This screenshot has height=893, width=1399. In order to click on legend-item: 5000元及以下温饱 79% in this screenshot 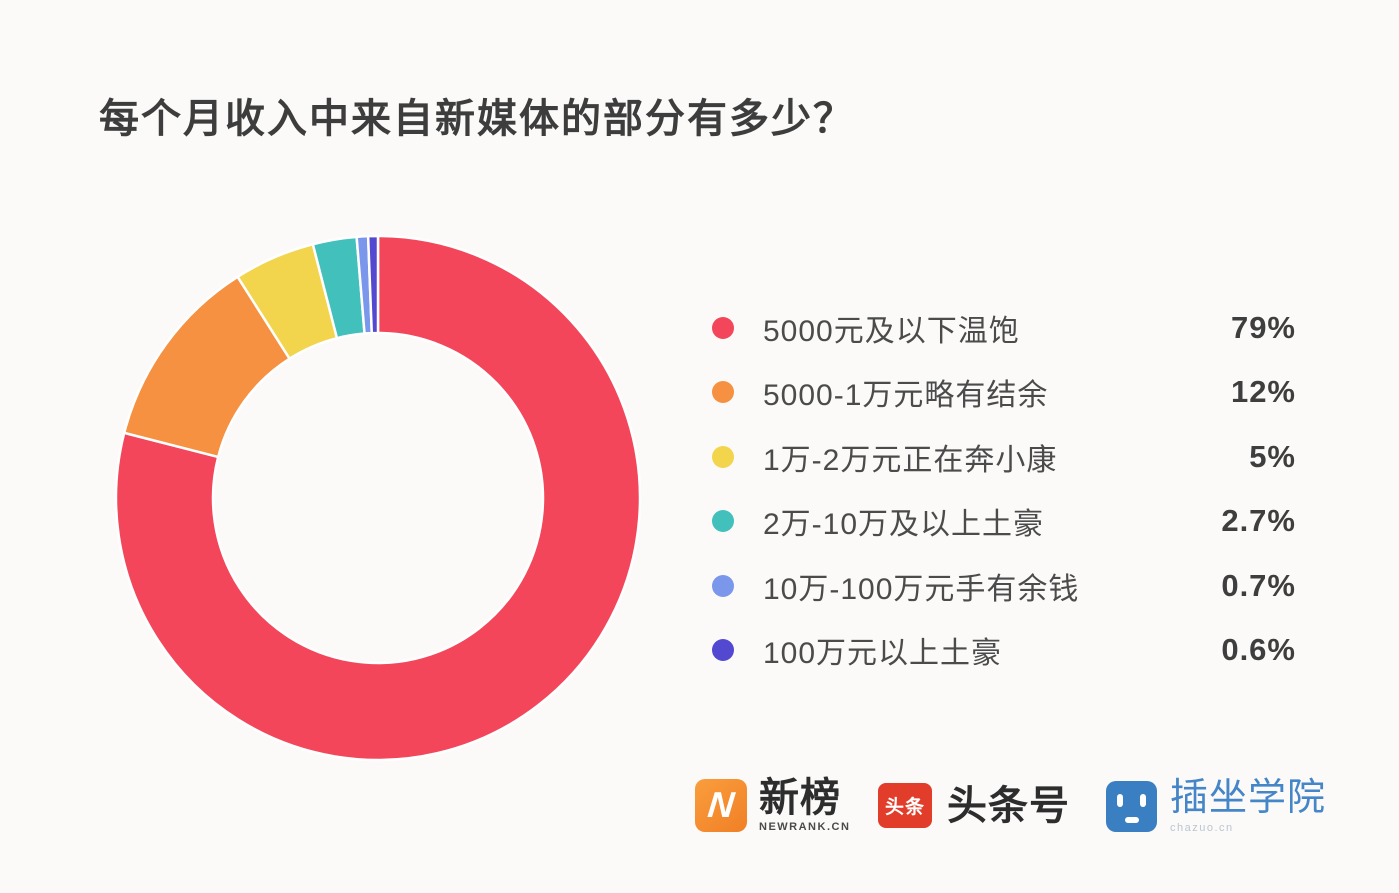, I will do `click(998, 328)`.